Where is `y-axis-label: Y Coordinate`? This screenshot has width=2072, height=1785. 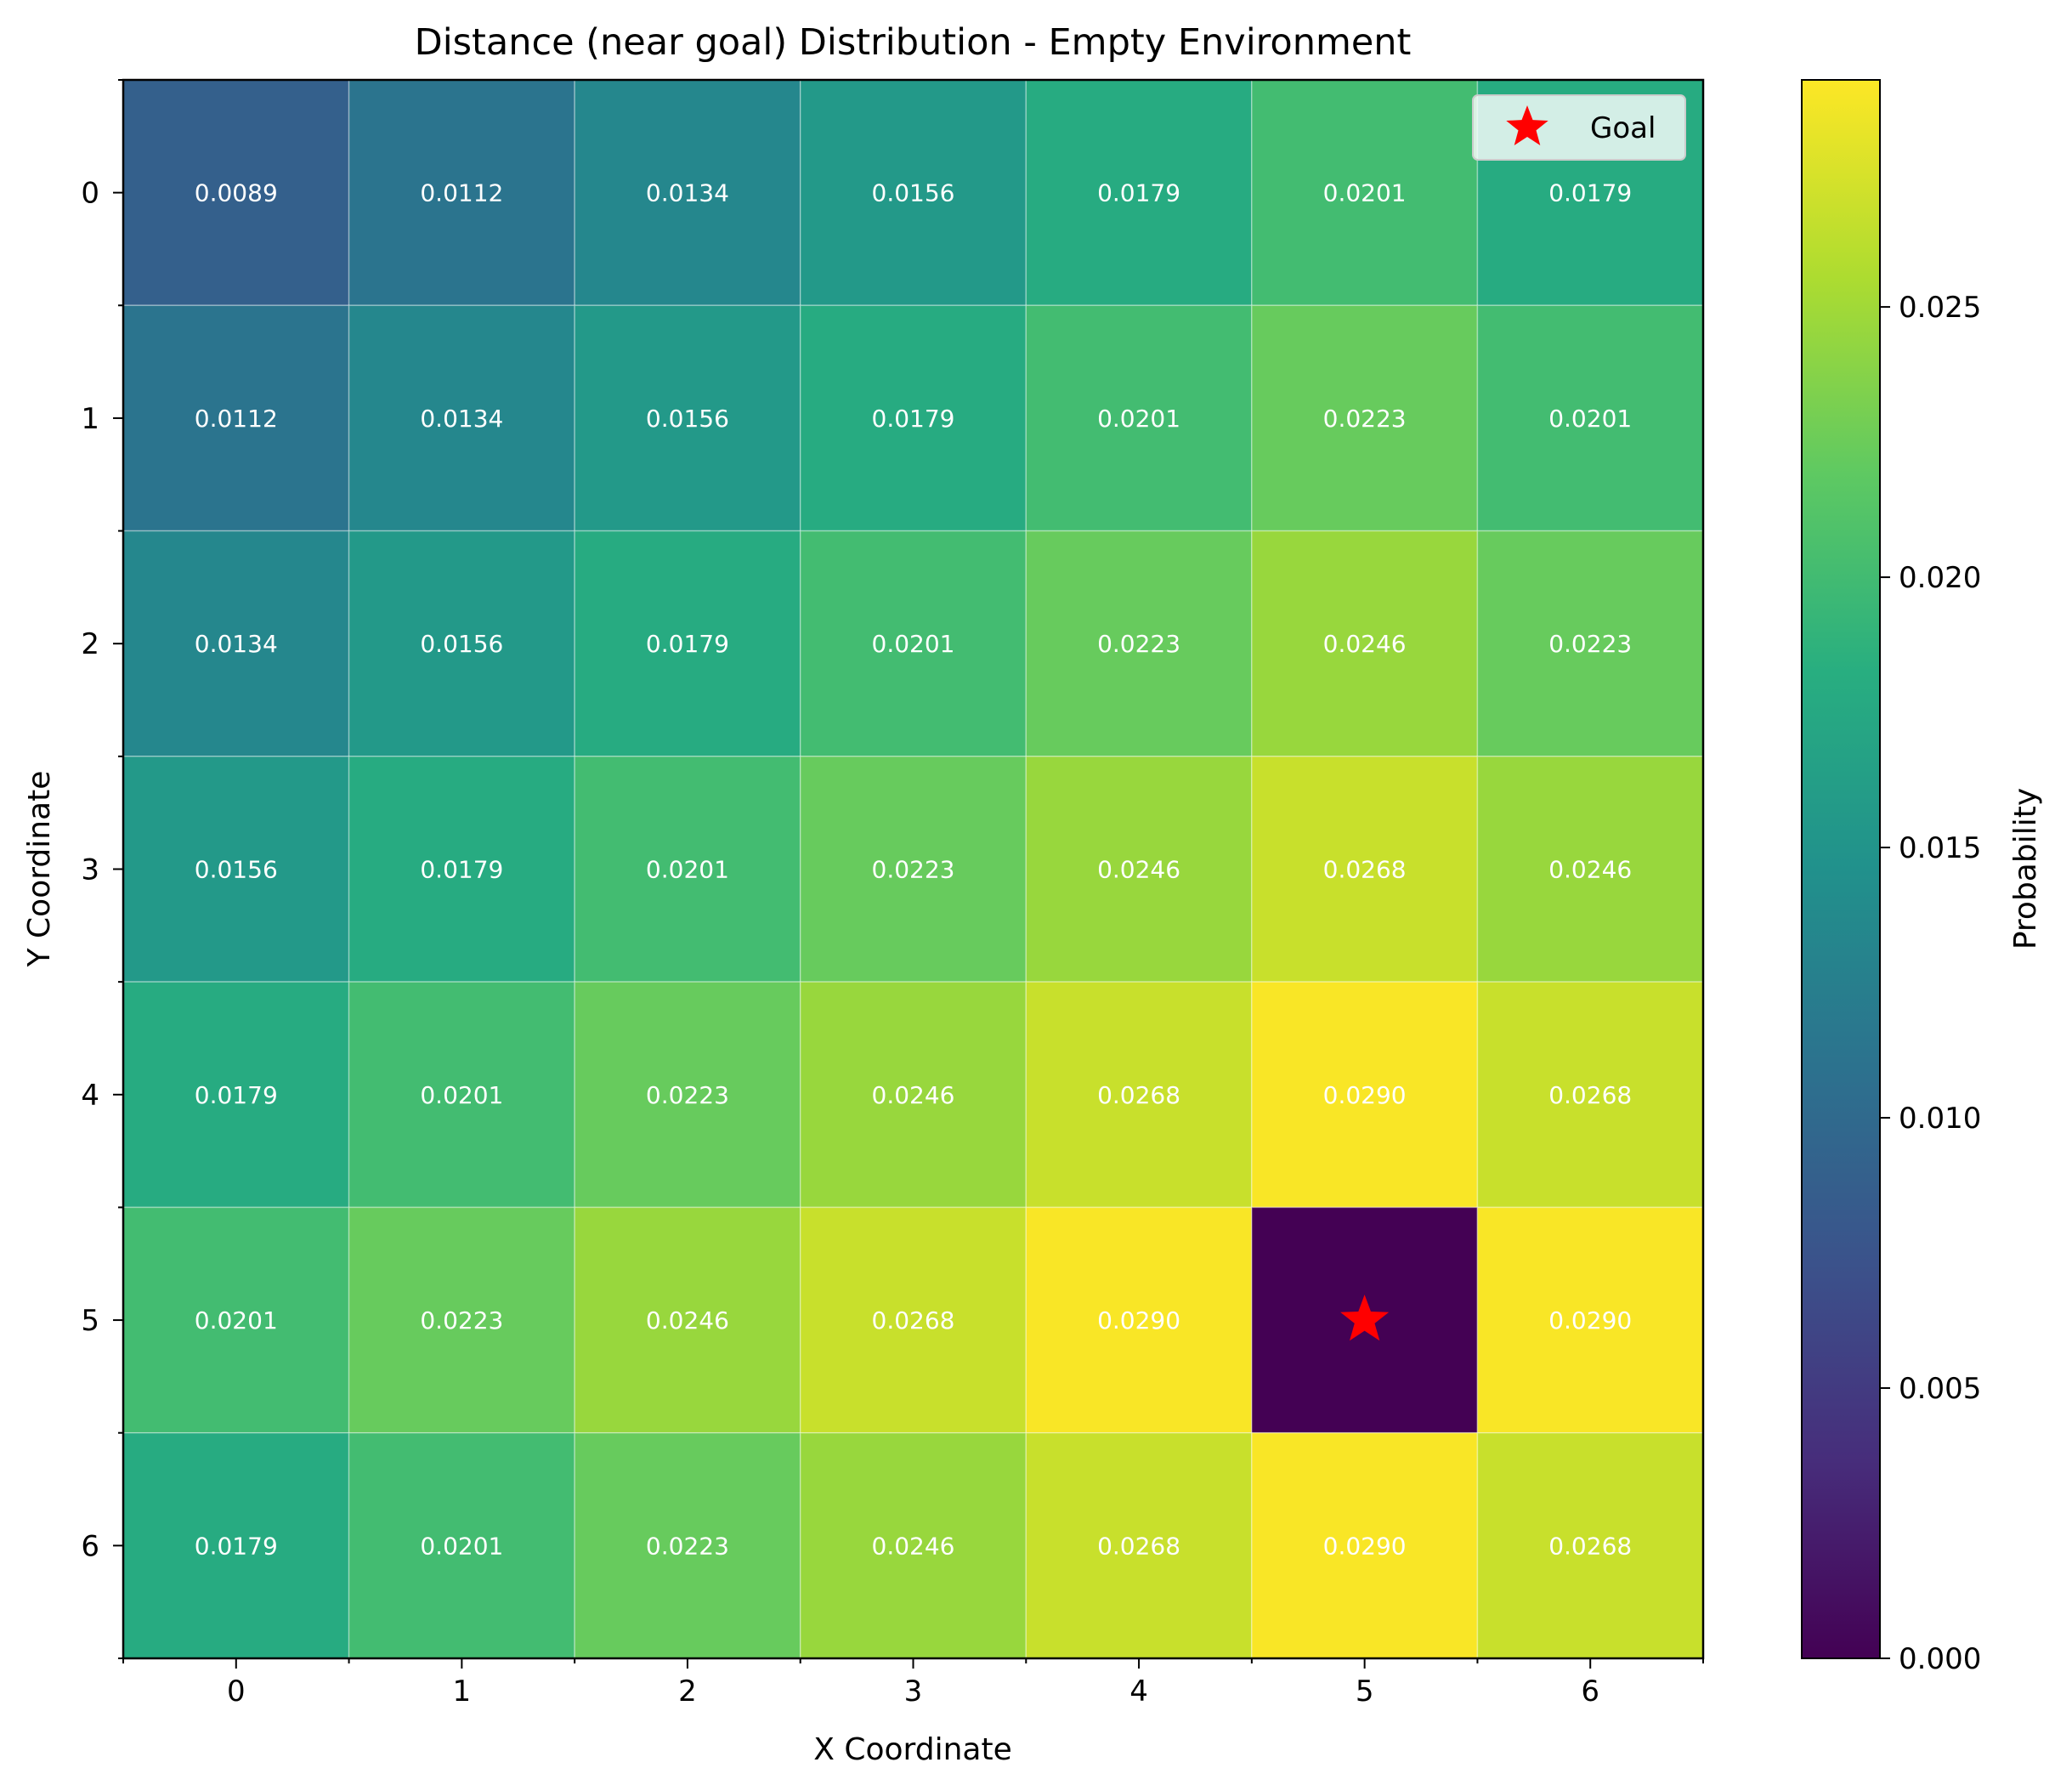 y-axis-label: Y Coordinate is located at coordinates (39, 869).